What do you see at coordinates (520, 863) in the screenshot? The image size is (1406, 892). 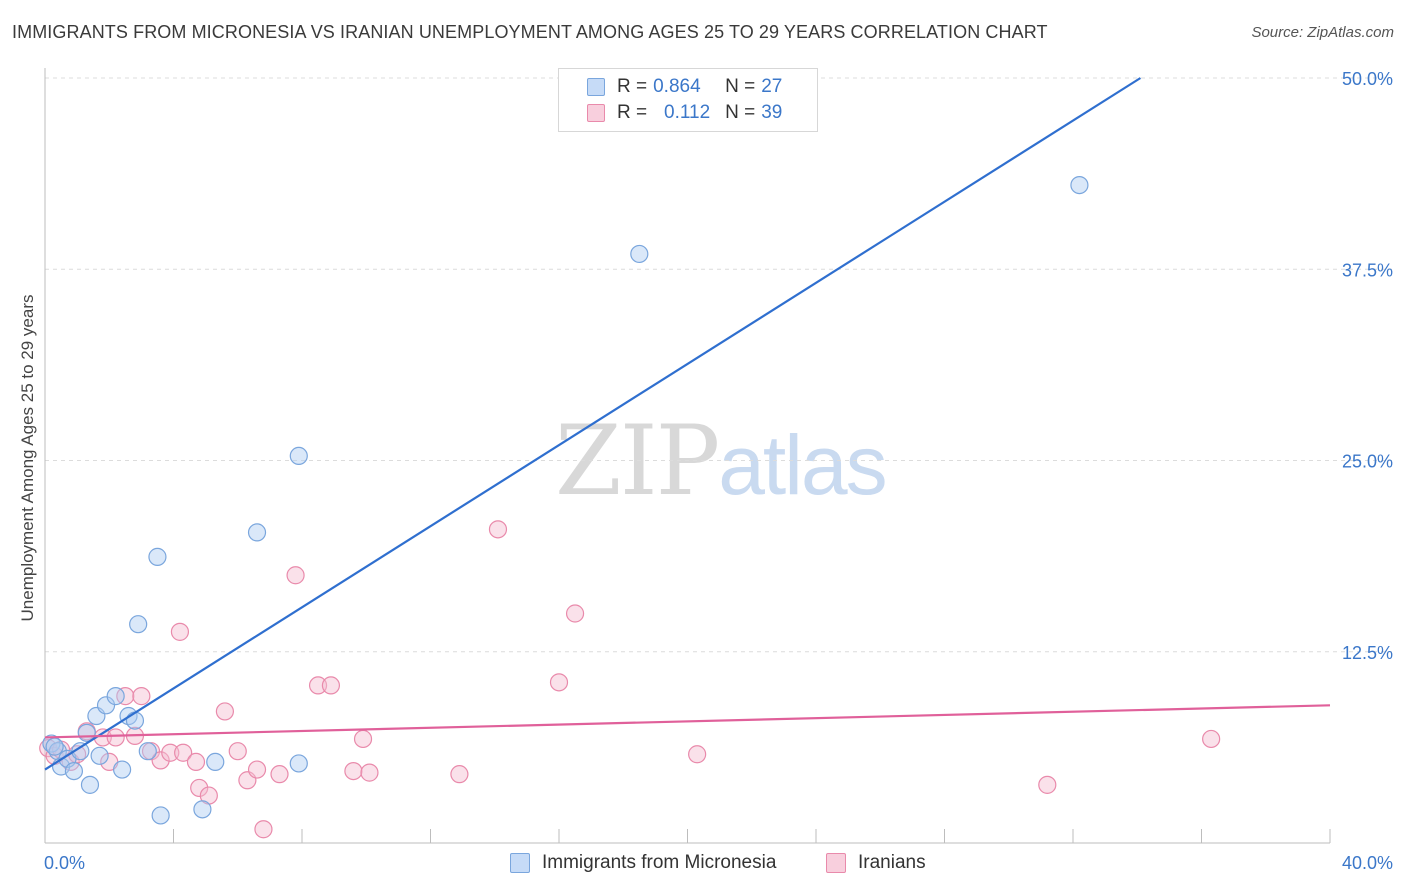 I see `bottom-legend-swatch-blue` at bounding box center [520, 863].